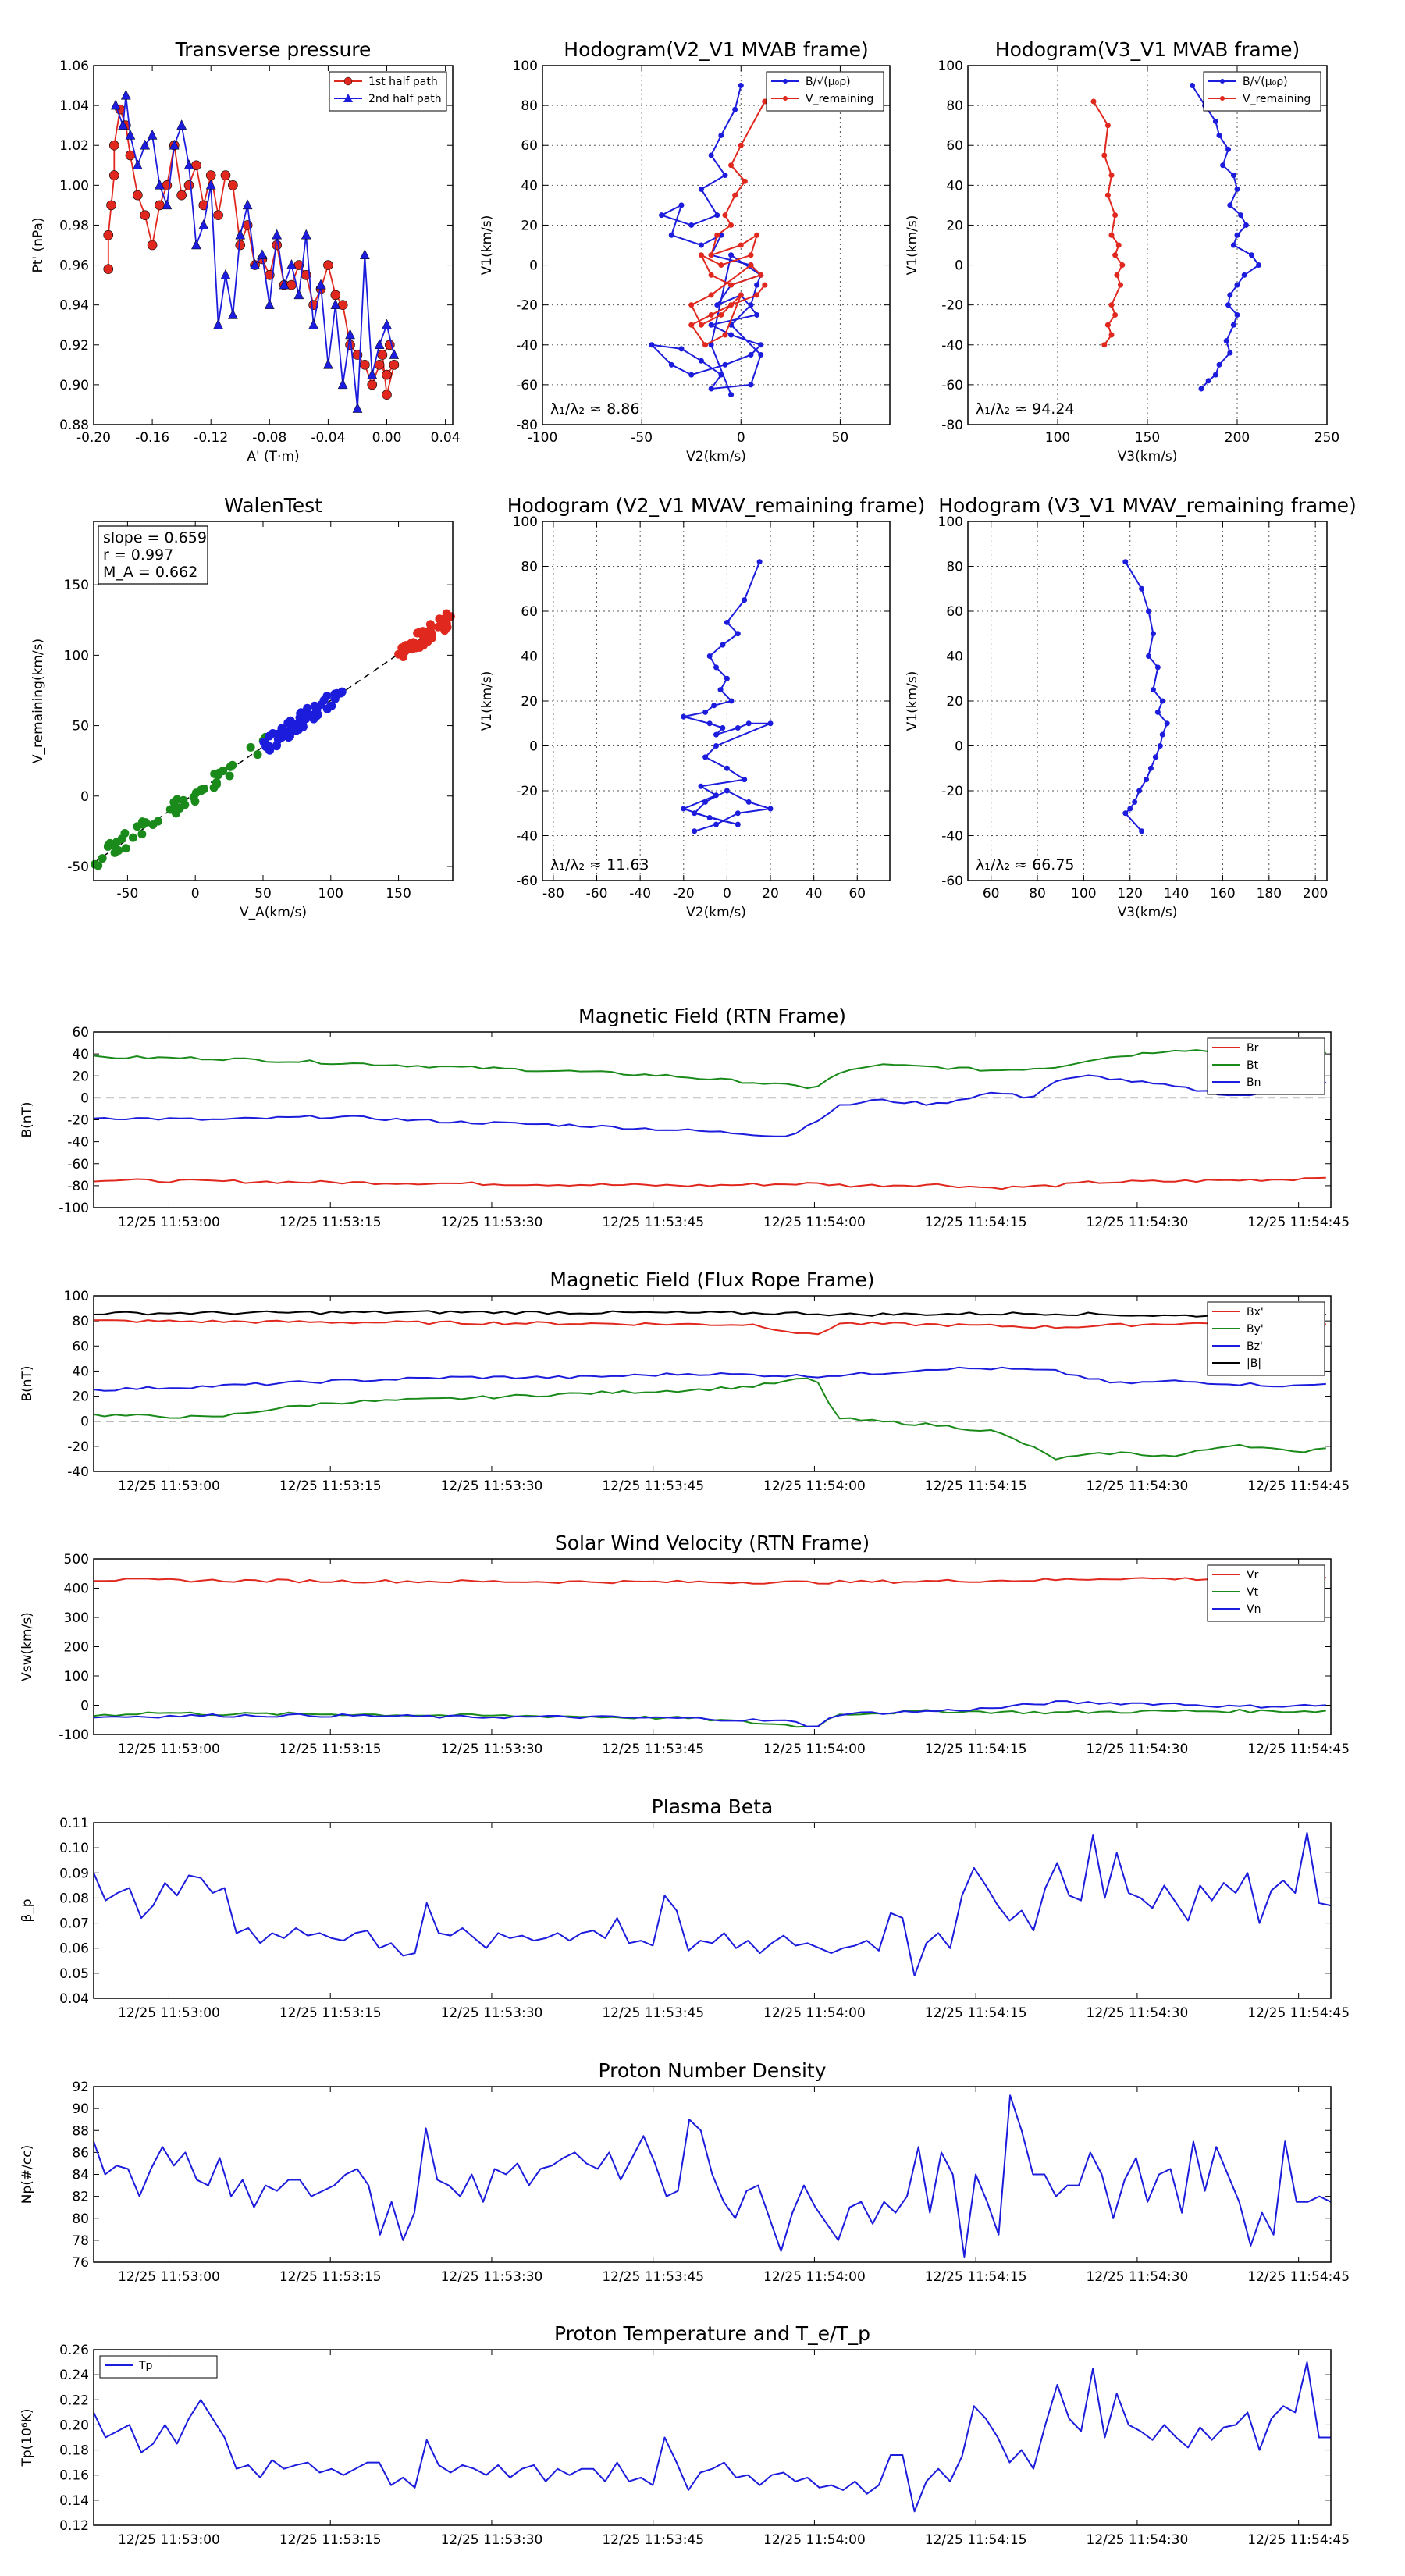 The width and height of the screenshot is (1405, 2576). I want to click on x-tick-label: 200, so click(1315, 894).